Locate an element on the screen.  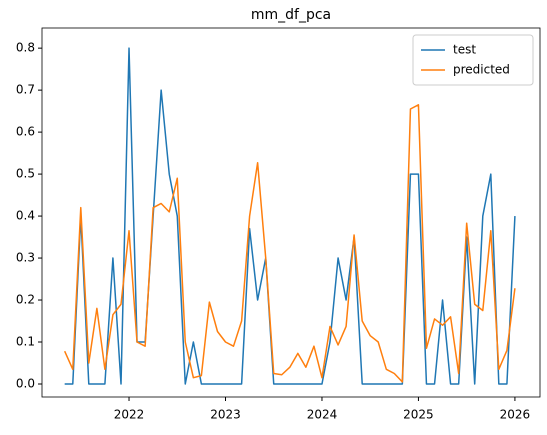
legend-box is located at coordinates (473, 60).